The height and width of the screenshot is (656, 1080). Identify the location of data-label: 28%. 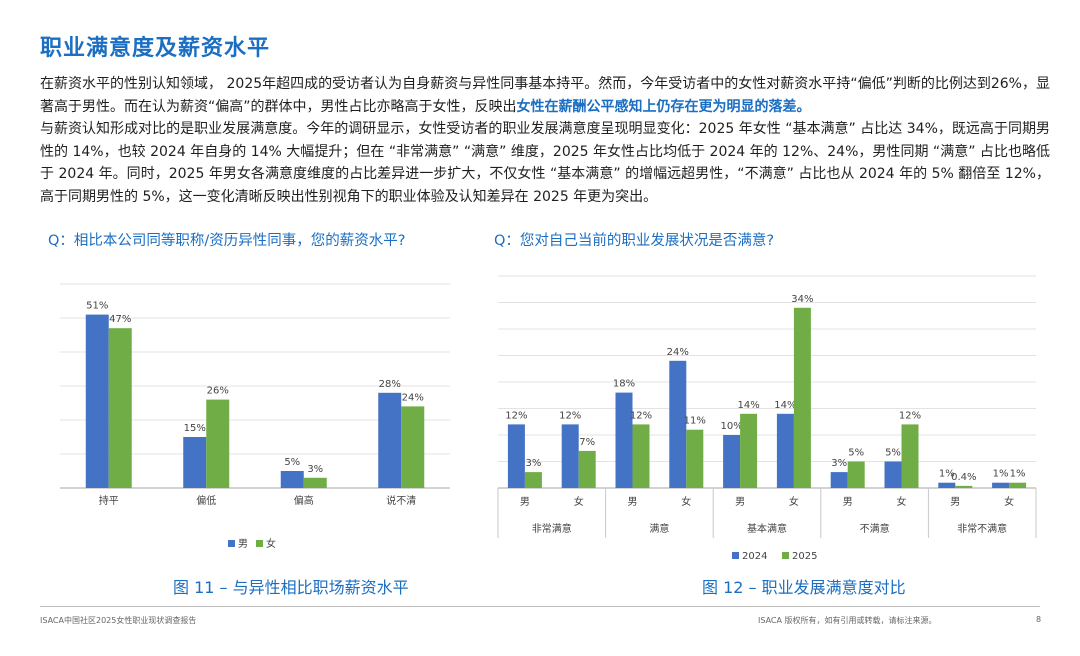
(390, 384).